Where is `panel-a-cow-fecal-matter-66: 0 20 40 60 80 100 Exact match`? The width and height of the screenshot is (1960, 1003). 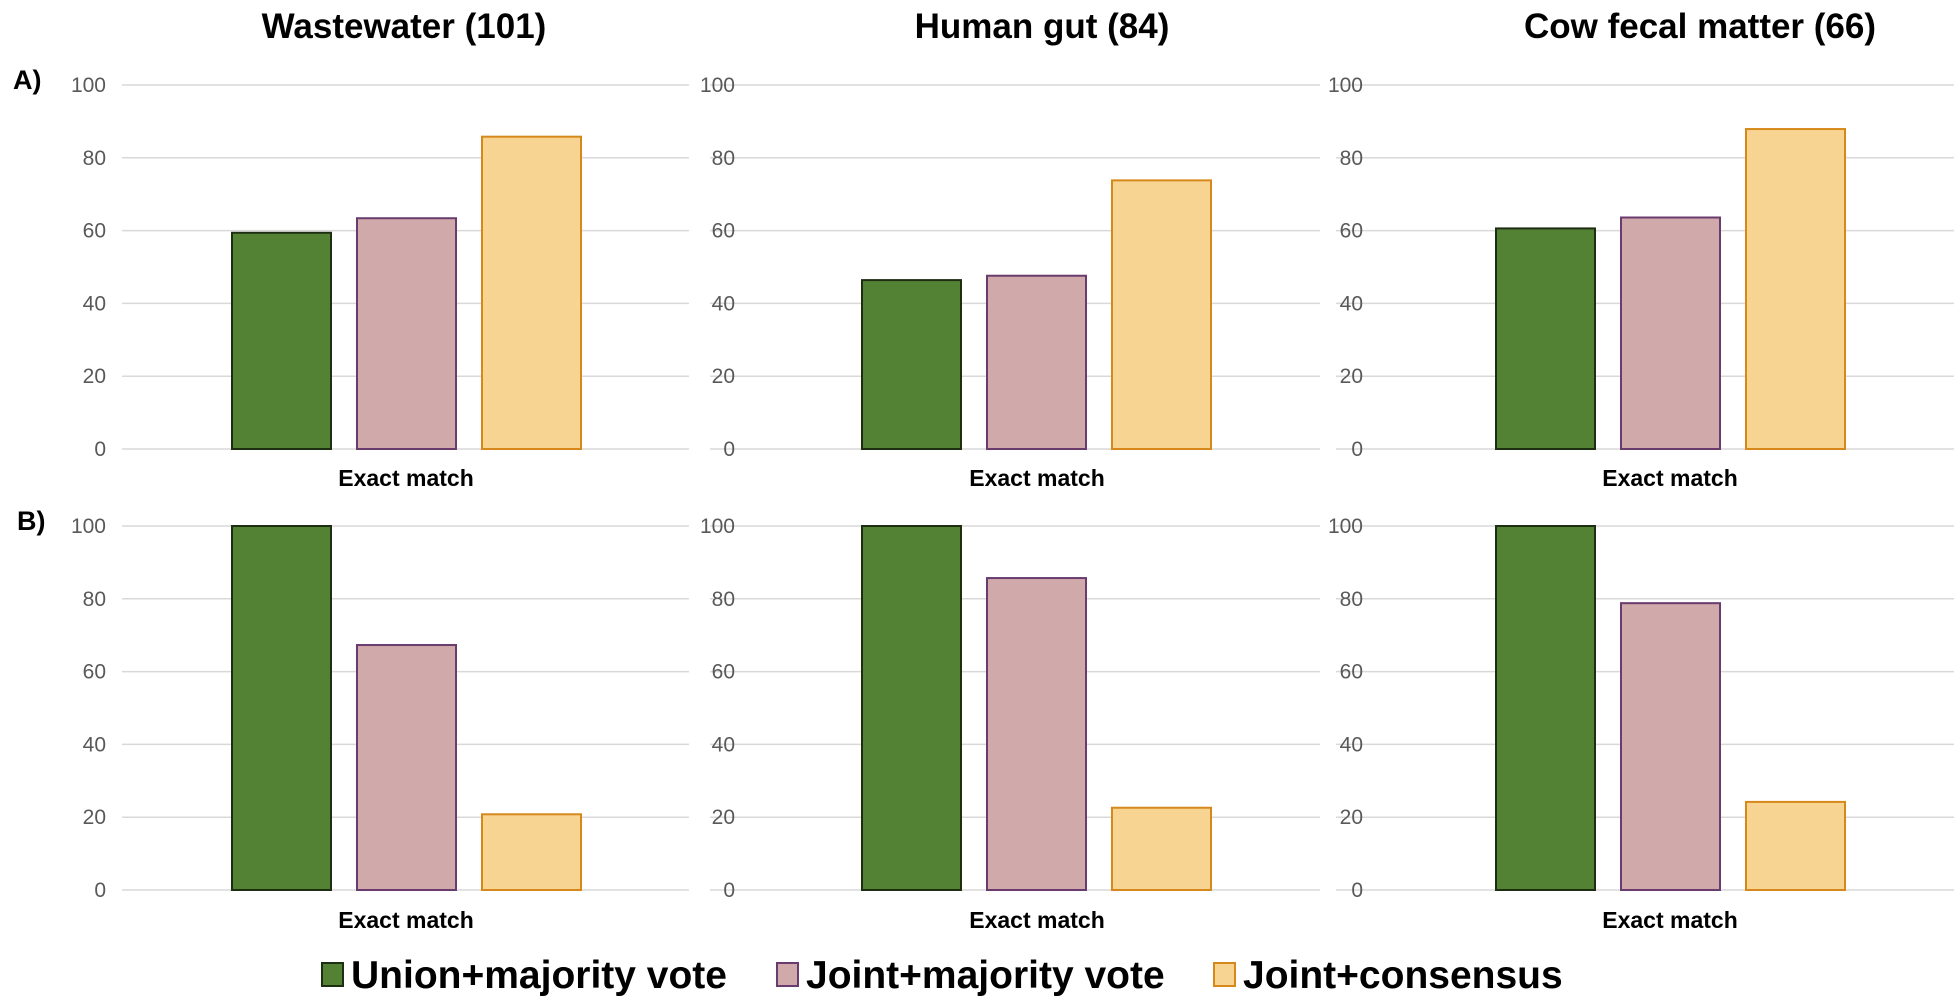
panel-a-cow-fecal-matter-66: 0 20 40 60 80 100 Exact match is located at coordinates (1641, 282).